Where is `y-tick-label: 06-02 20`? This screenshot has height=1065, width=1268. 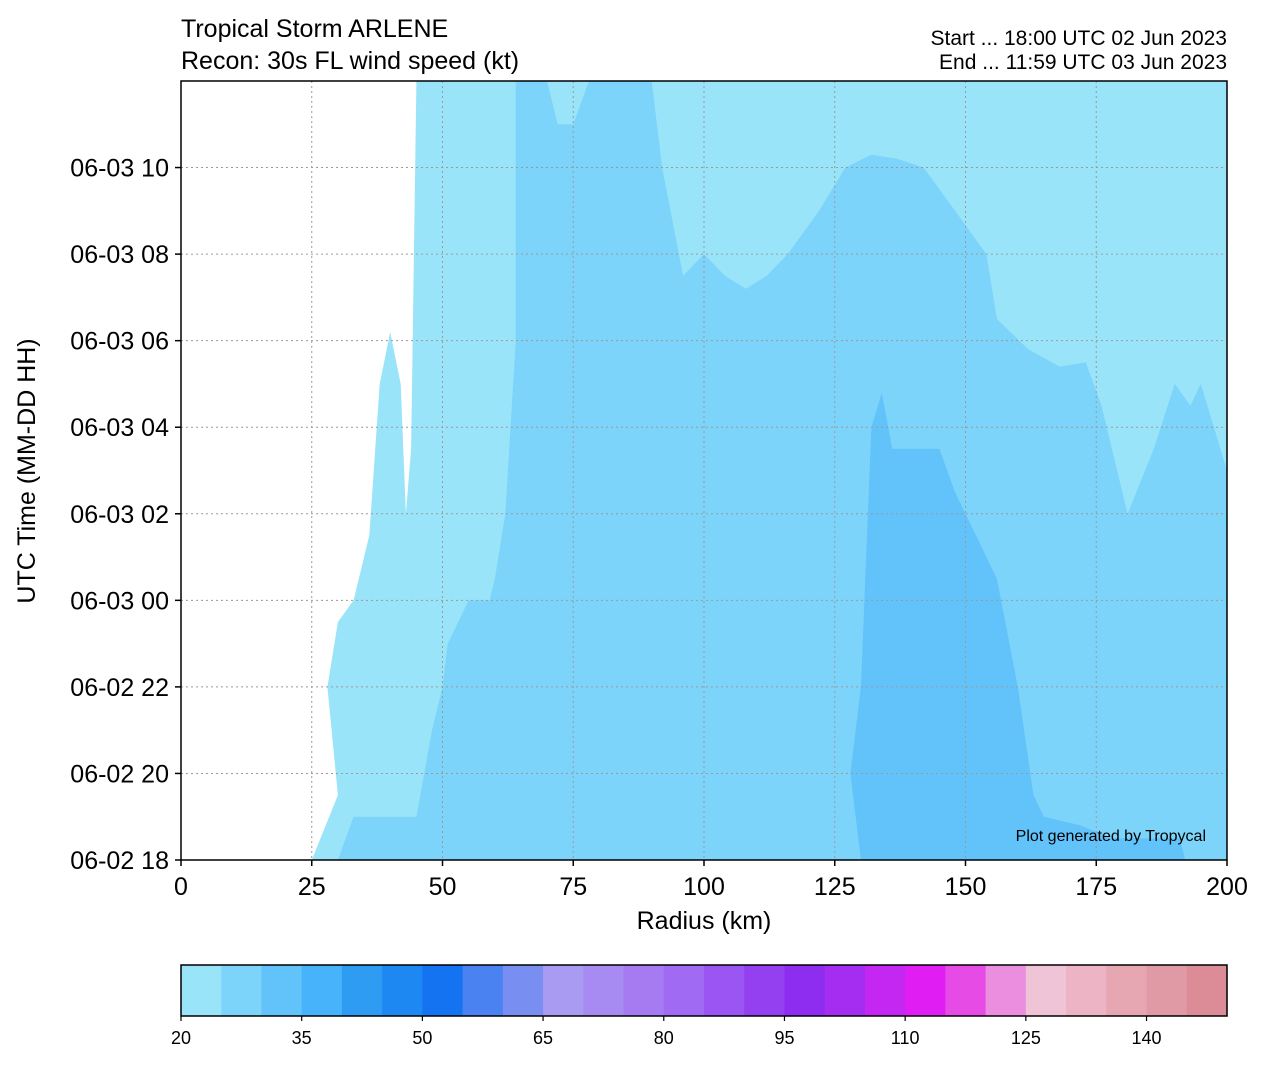
y-tick-label: 06-02 20 is located at coordinates (119, 774).